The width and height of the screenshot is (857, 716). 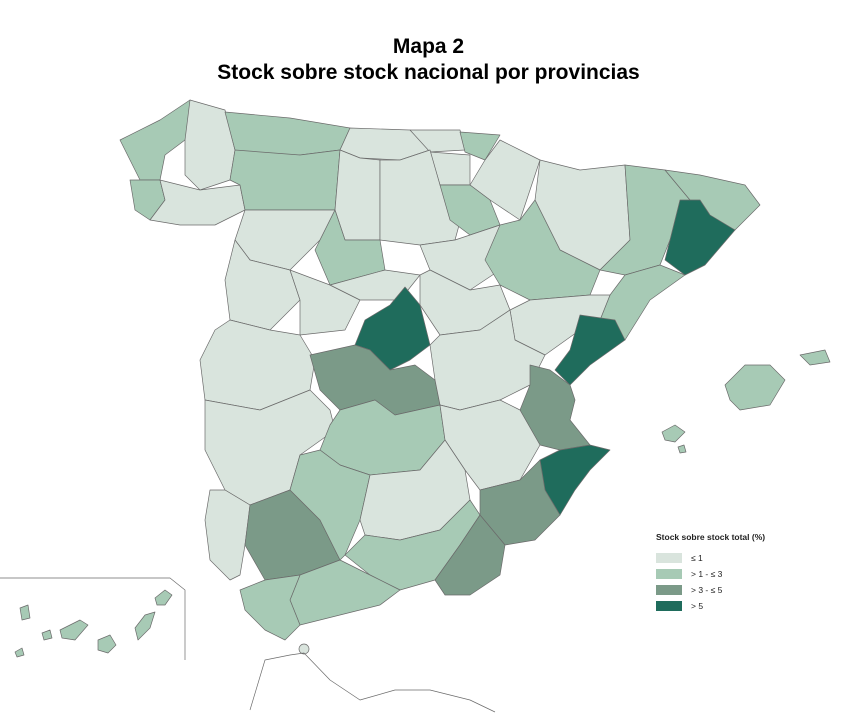 What do you see at coordinates (460, 257) in the screenshot?
I see `province-soria` at bounding box center [460, 257].